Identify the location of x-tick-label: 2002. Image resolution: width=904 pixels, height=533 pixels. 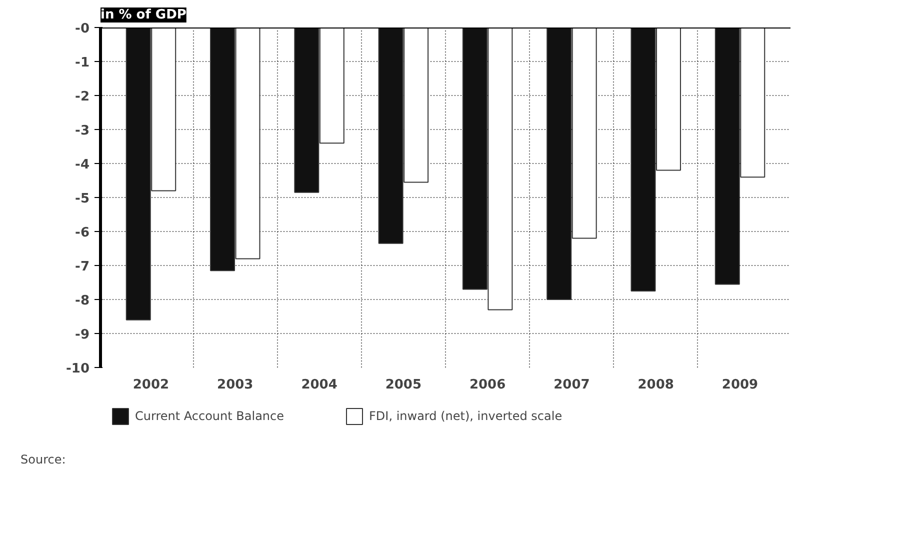
(151, 385).